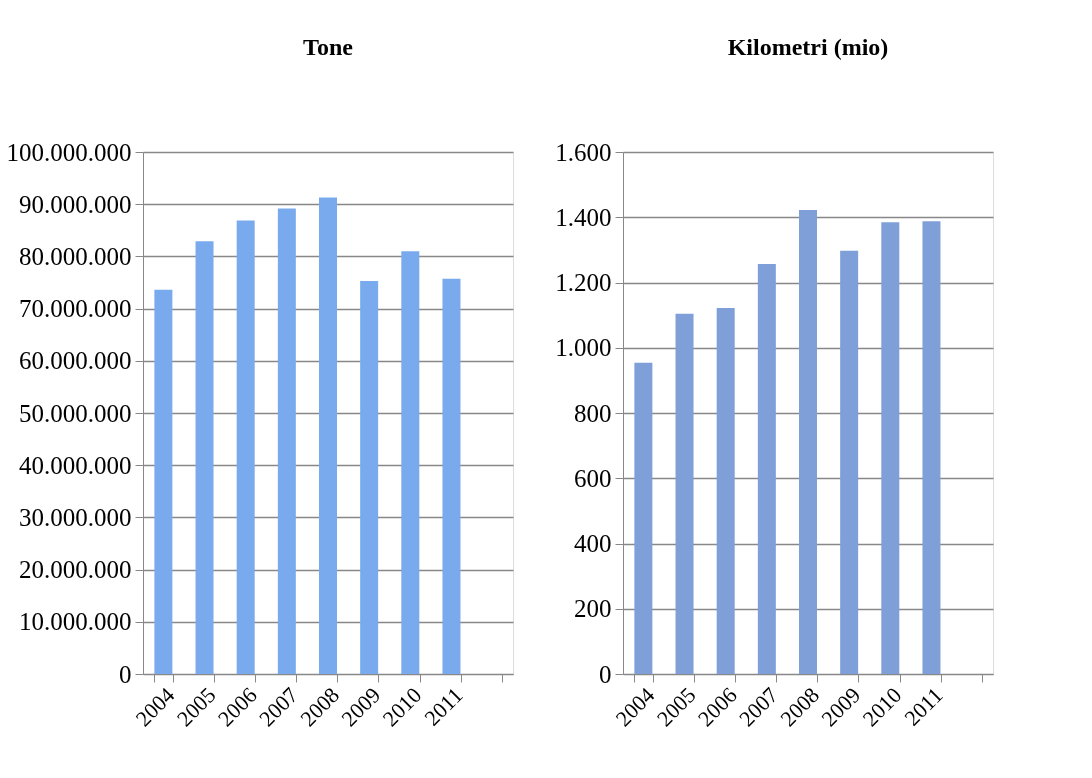 This screenshot has height=778, width=1092. Describe the element at coordinates (583, 217) in the screenshot. I see `y-tick-label: 1.400` at that location.